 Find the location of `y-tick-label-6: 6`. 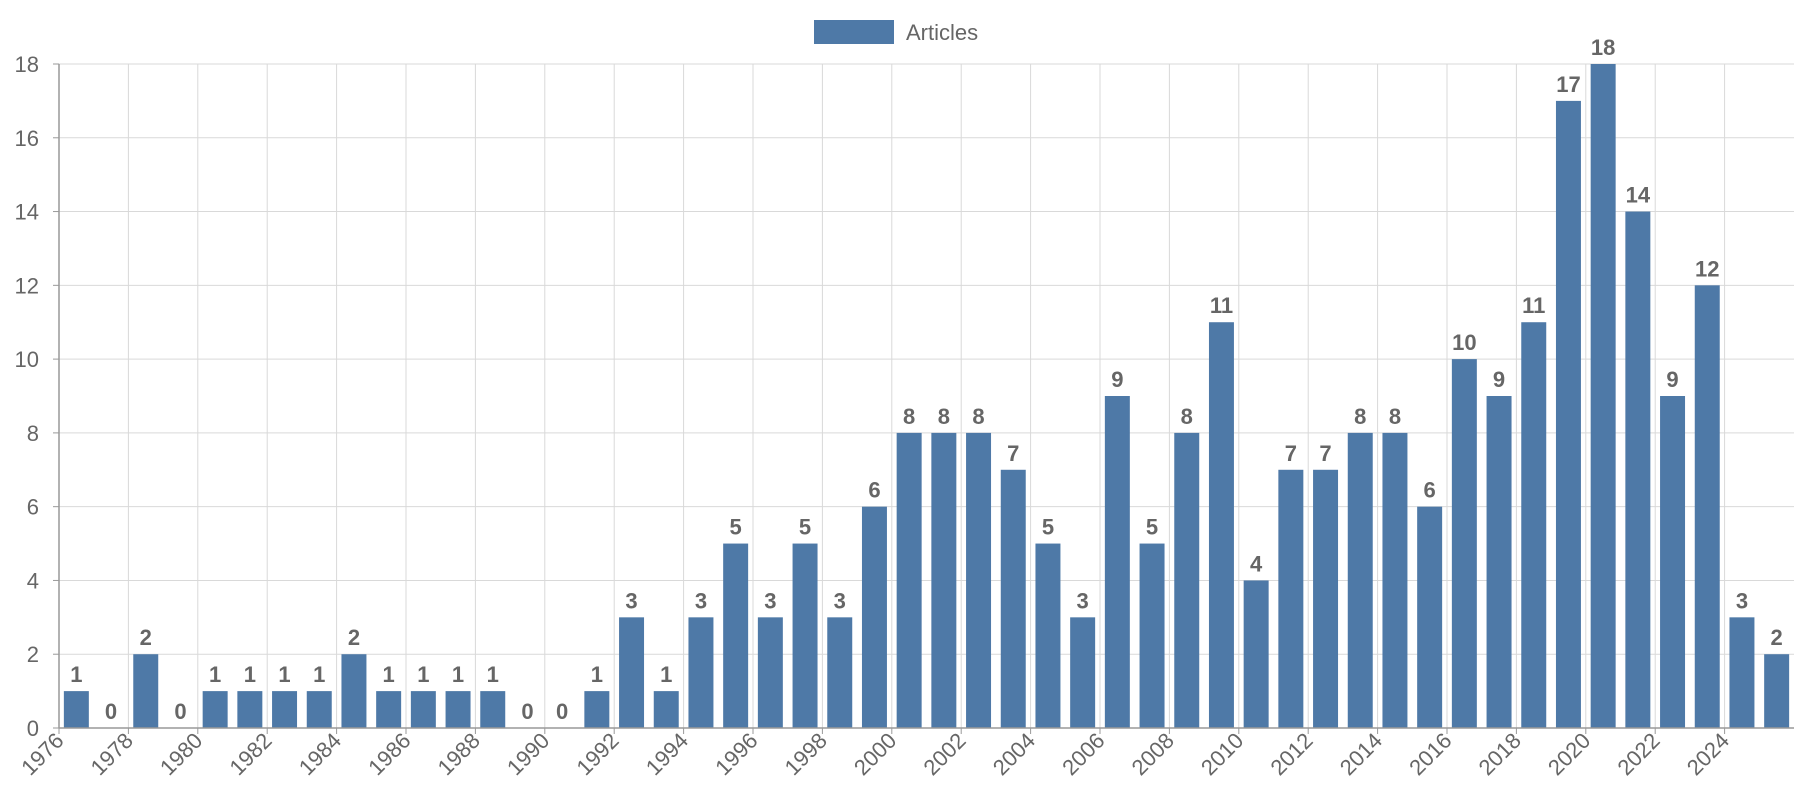

y-tick-label-6: 6 is located at coordinates (33, 507).